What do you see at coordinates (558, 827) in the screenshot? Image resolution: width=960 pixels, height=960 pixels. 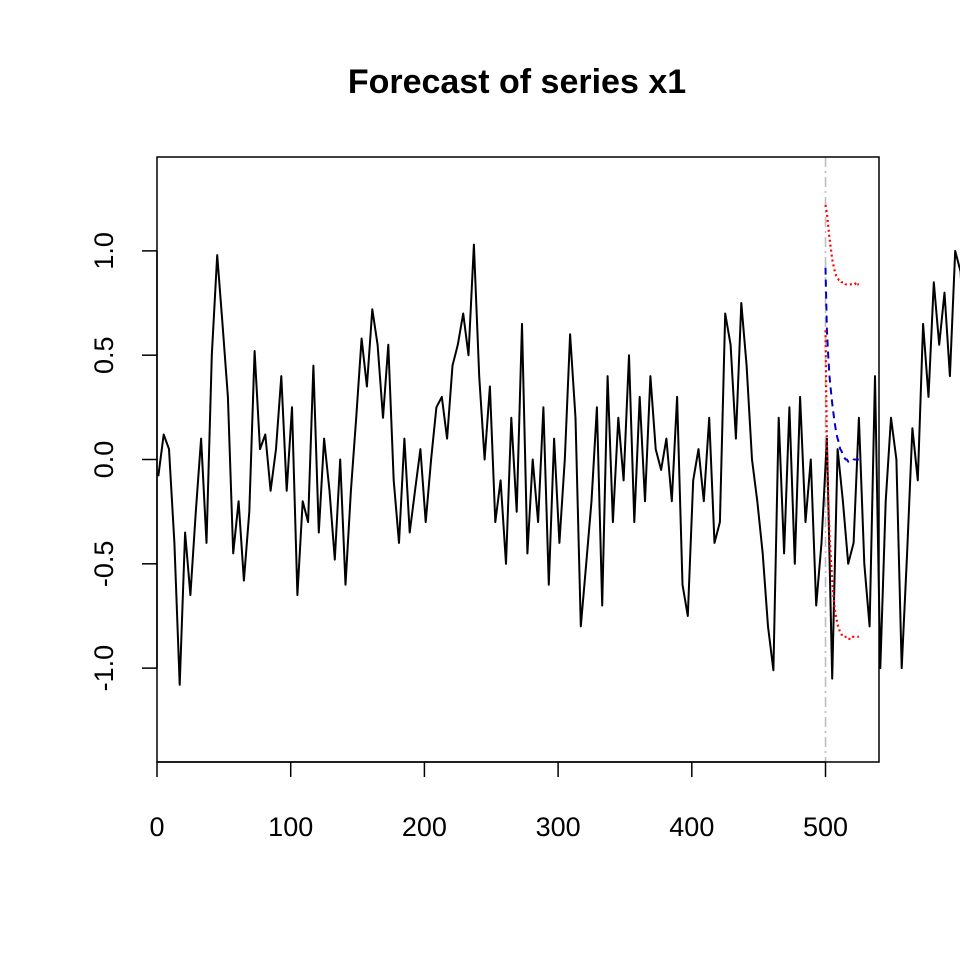 I see `x-tick-label: 300` at bounding box center [558, 827].